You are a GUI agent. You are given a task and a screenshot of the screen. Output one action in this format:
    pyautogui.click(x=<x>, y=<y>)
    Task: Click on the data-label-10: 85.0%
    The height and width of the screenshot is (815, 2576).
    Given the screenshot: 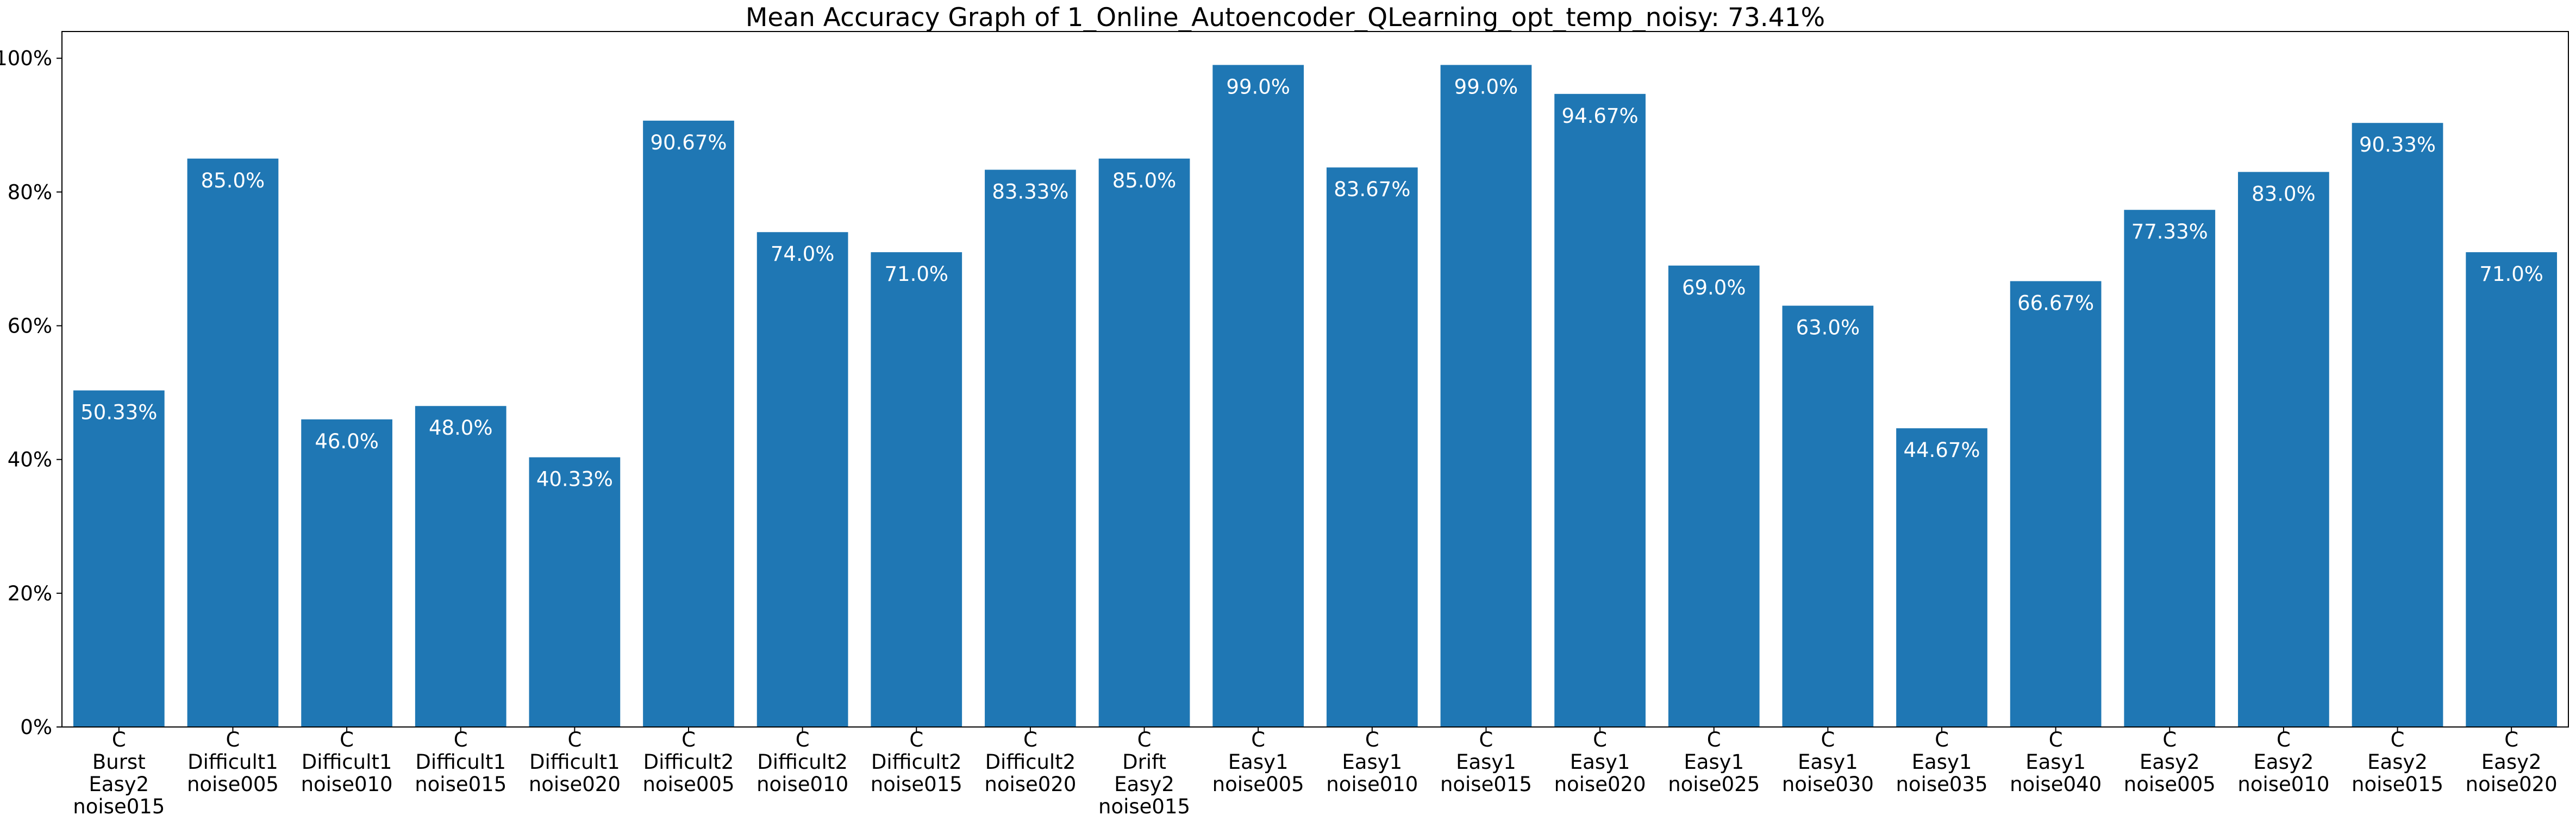 What is the action you would take?
    pyautogui.click(x=1144, y=180)
    